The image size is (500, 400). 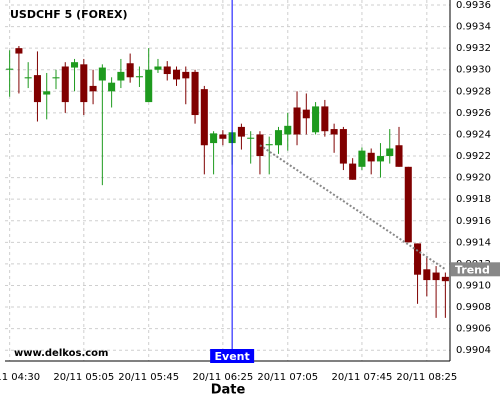 What do you see at coordinates (287, 377) in the screenshot?
I see `x-tick-label: 20/11 07:05` at bounding box center [287, 377].